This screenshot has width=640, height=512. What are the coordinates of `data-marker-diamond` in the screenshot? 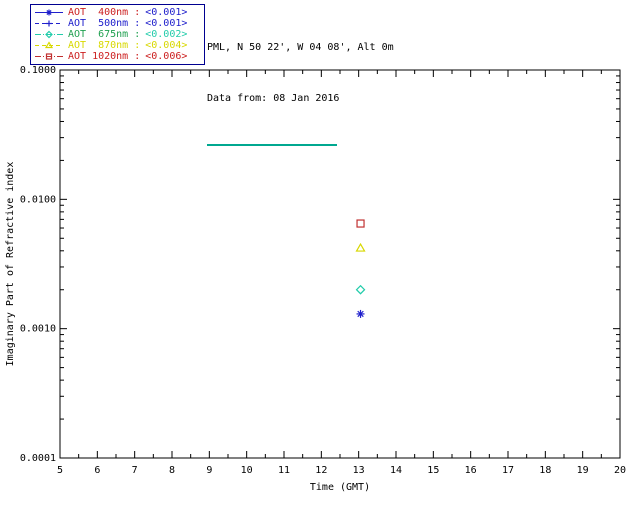 It's located at (360, 289).